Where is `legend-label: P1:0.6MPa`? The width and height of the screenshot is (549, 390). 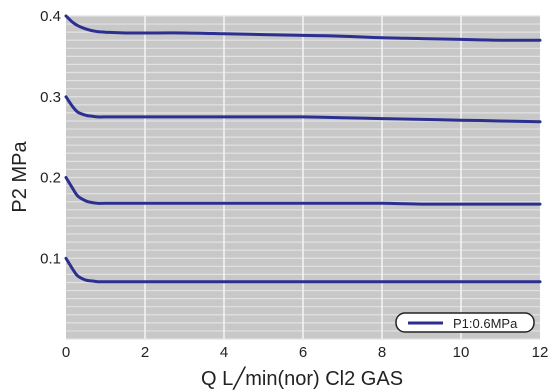 legend-label: P1:0.6MPa is located at coordinates (485, 323).